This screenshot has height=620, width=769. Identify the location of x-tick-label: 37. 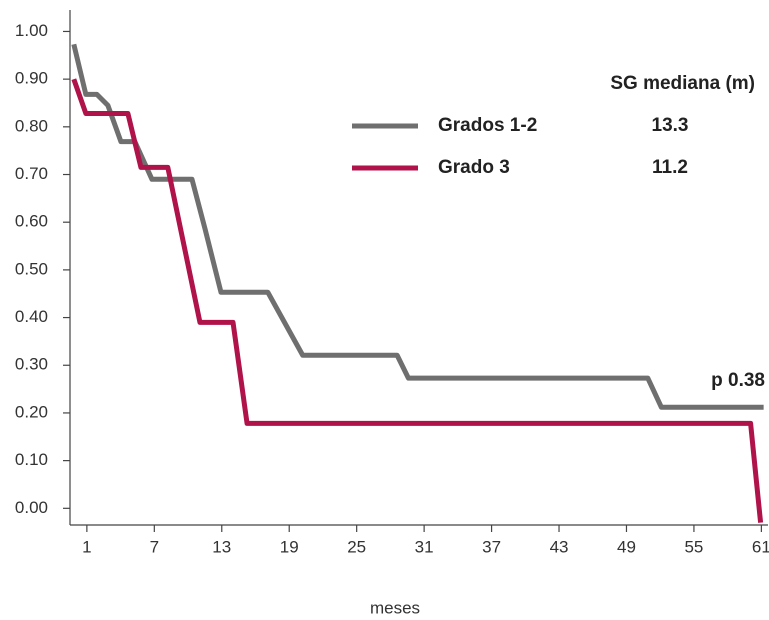
(491, 546).